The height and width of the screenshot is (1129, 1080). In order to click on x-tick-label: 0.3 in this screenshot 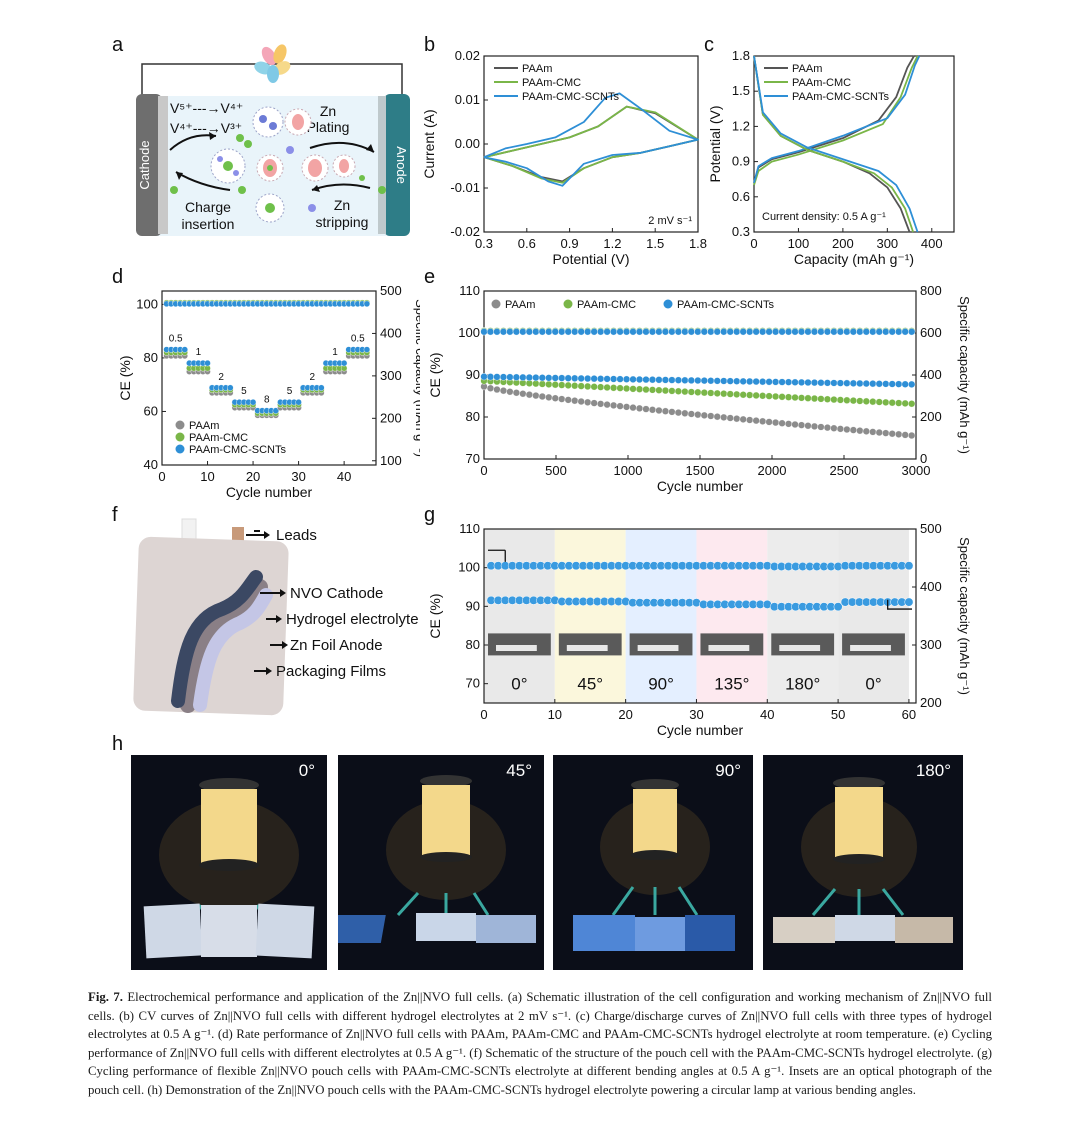, I will do `click(484, 243)`.